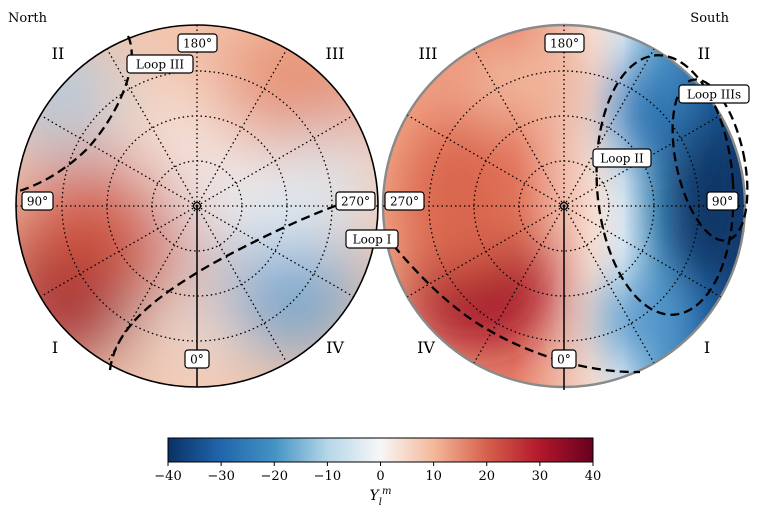  Describe the element at coordinates (58, 53) in the screenshot. I see `north-quadrant-ii: II` at that location.